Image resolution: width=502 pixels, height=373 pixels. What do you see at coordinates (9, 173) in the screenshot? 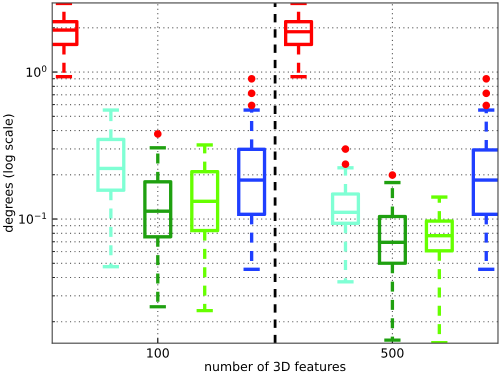
I see `y-axis-title: degrees (log scale)` at bounding box center [9, 173].